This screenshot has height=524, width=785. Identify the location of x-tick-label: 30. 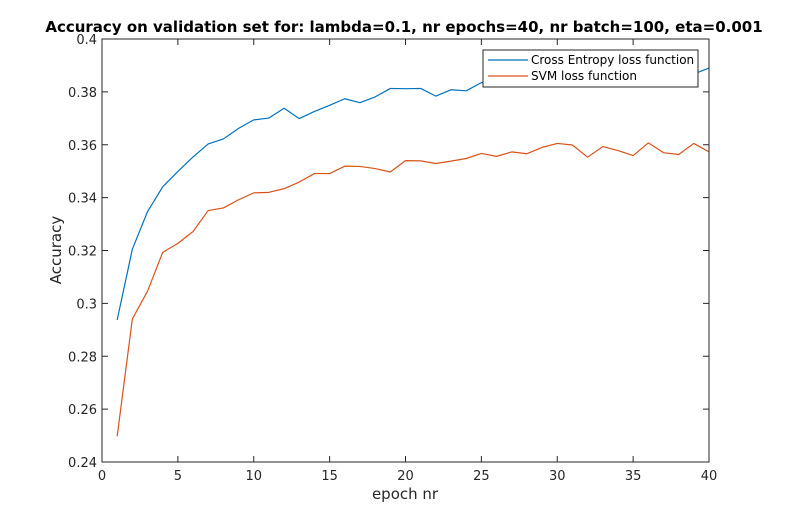
(557, 476).